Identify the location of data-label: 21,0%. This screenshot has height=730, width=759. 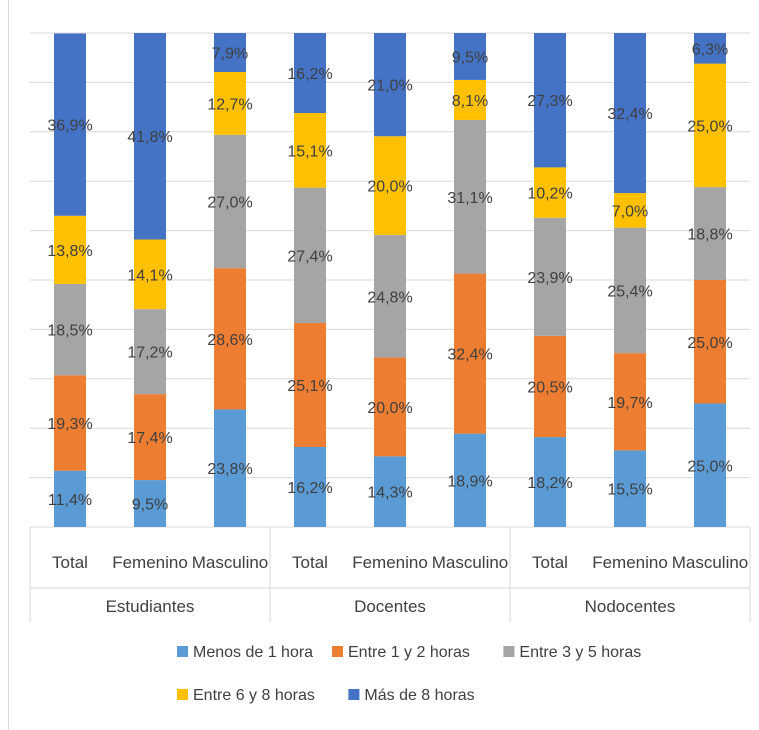
(389, 86).